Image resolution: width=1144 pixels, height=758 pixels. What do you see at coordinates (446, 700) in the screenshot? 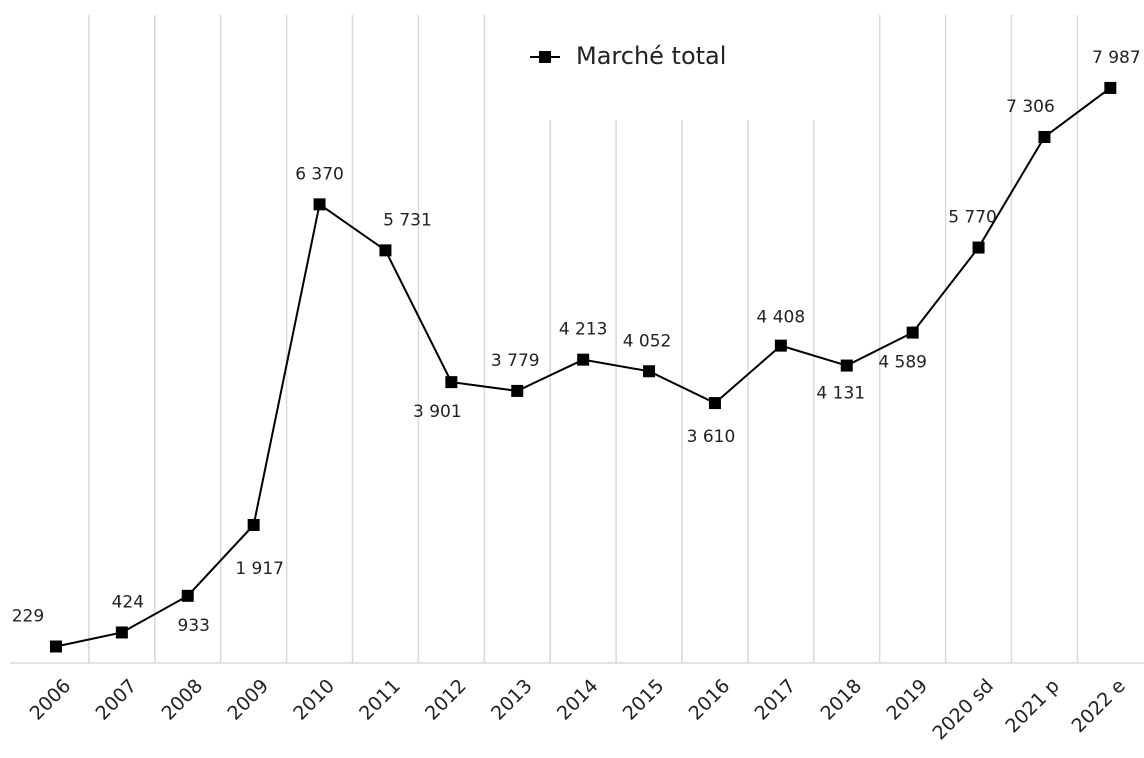
I see `x-tick-label: 2012` at bounding box center [446, 700].